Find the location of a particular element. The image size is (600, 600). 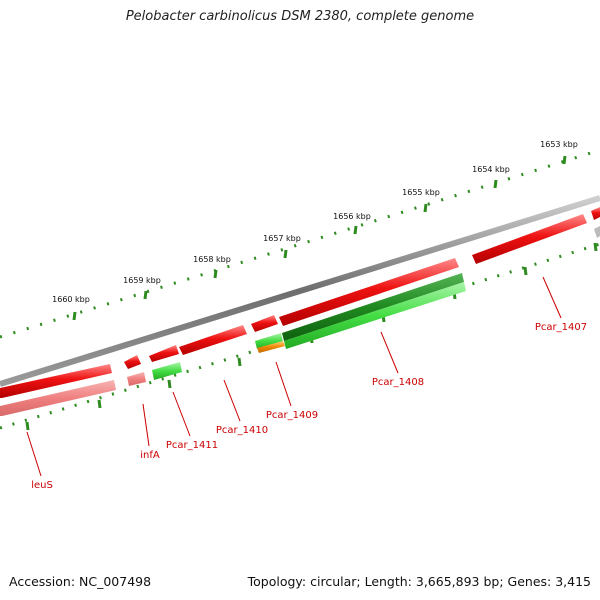

ruler-tick-label: 1653 kbp is located at coordinates (559, 144).